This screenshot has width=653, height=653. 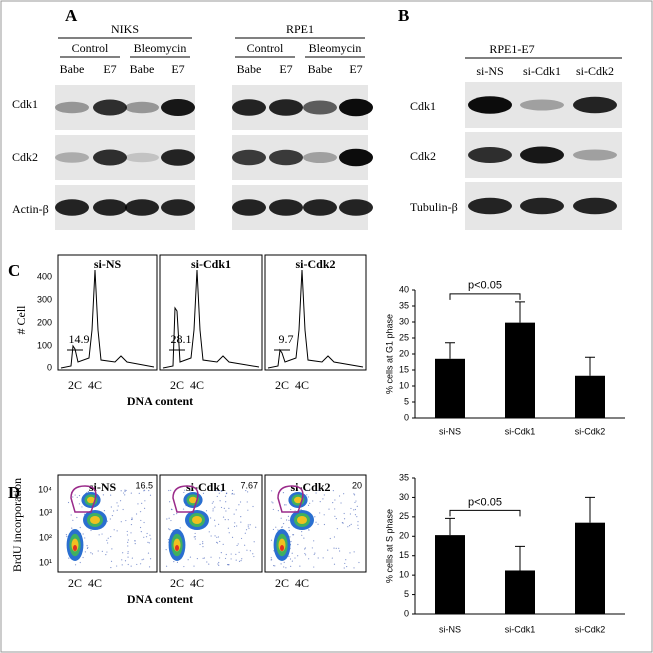 What do you see at coordinates (95, 385) in the screenshot?
I see `x-tick-label: 4C` at bounding box center [95, 385].